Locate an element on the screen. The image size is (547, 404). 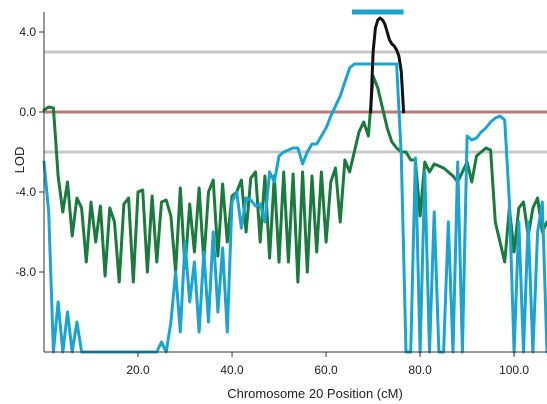
x-axis-title: Chromosome 20 Position (cM) is located at coordinates (315, 393).